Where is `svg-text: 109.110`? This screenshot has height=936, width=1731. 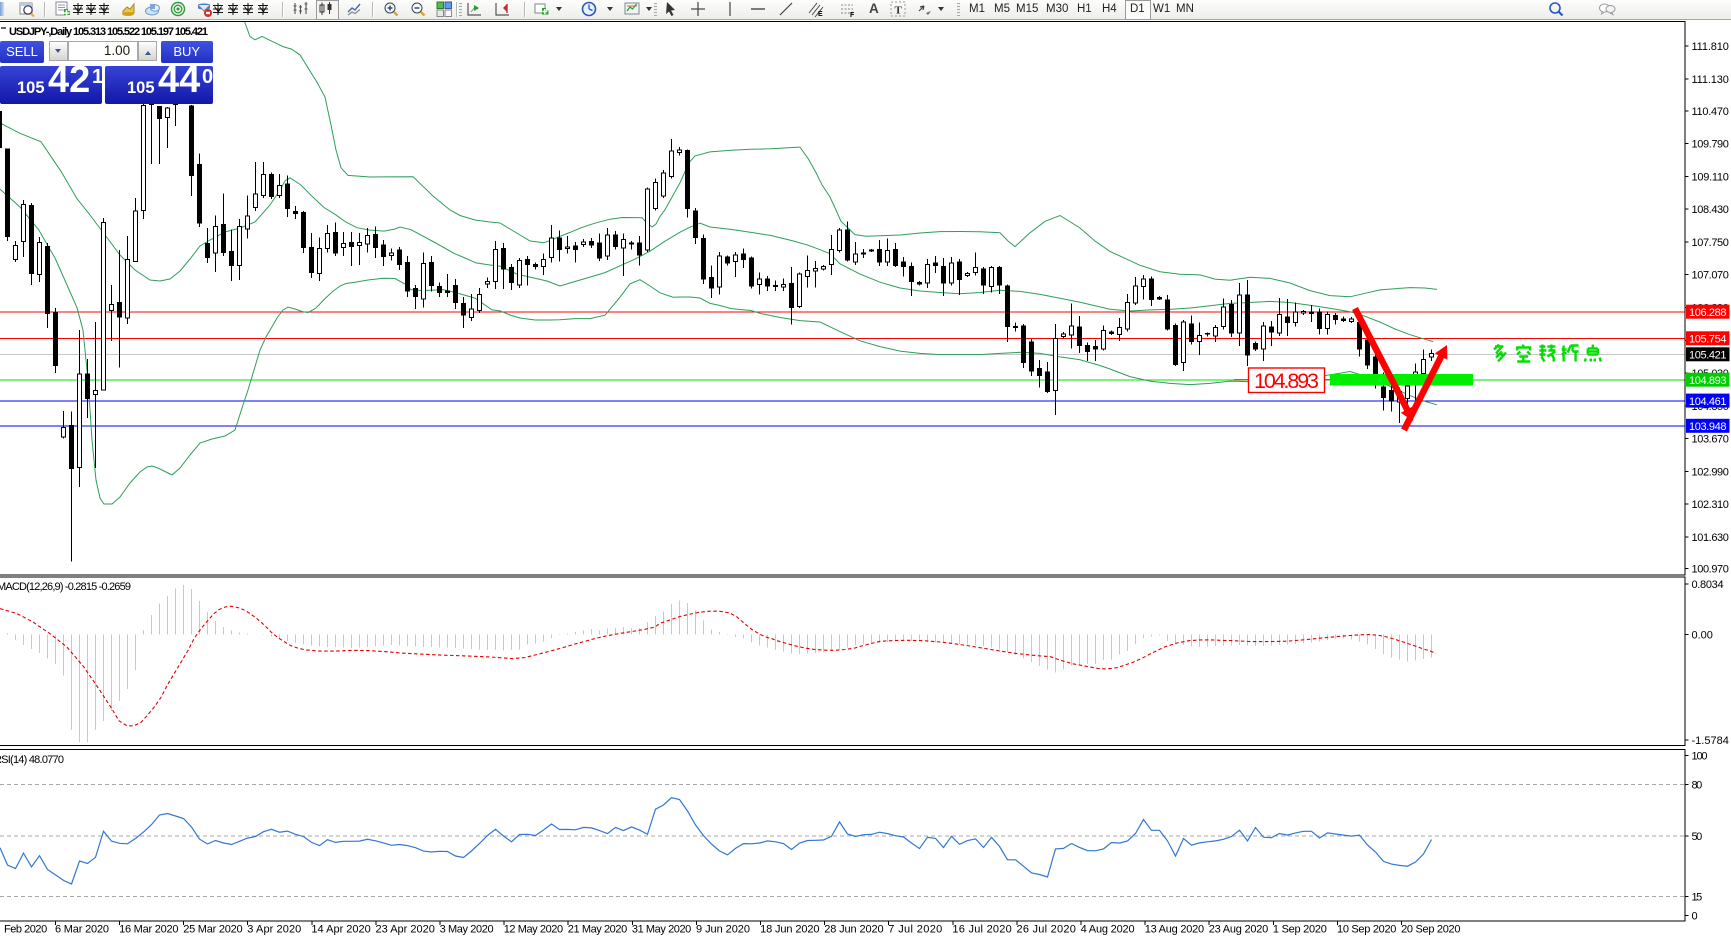
svg-text: 109.110 is located at coordinates (1710, 177).